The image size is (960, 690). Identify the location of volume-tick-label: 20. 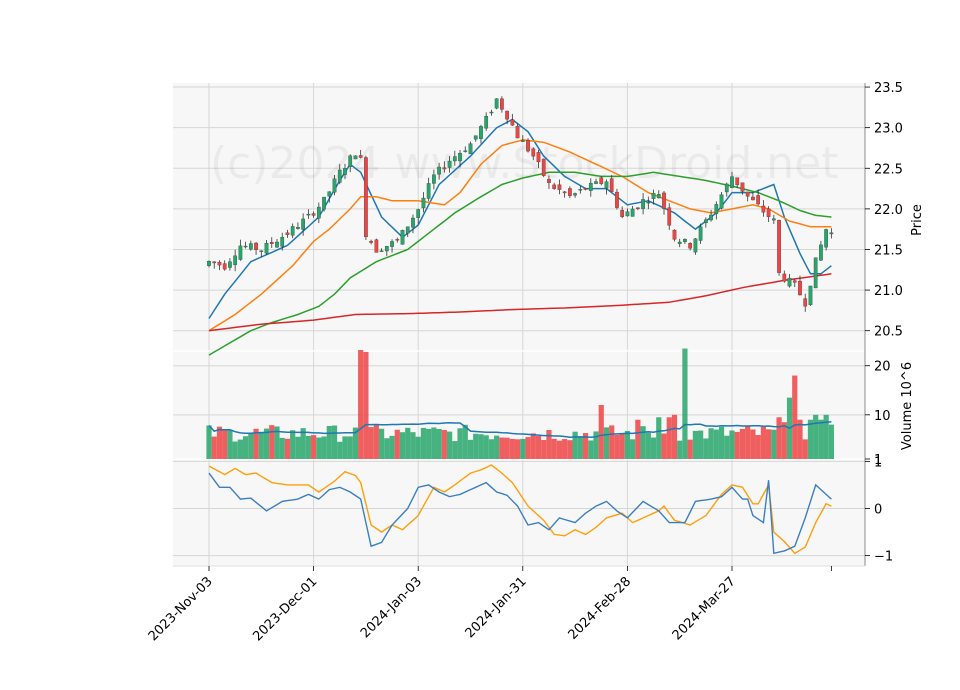
(882, 367).